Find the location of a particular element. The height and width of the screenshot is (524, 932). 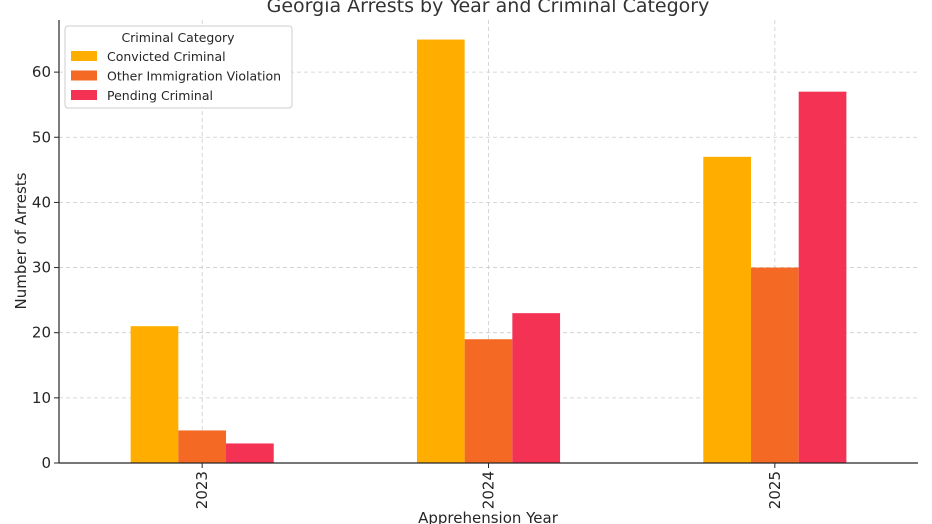

x-tick-label: 2024 is located at coordinates (489, 490).